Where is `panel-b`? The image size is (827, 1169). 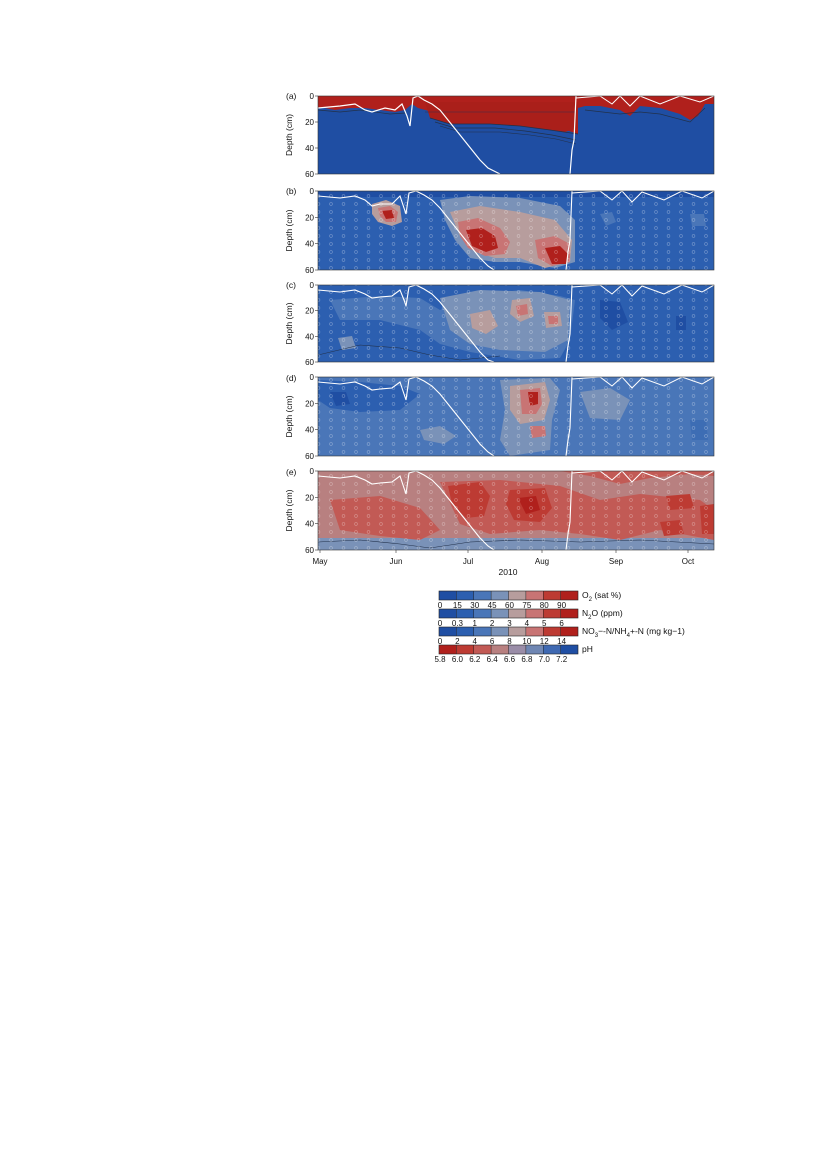
panel-b is located at coordinates (516, 230).